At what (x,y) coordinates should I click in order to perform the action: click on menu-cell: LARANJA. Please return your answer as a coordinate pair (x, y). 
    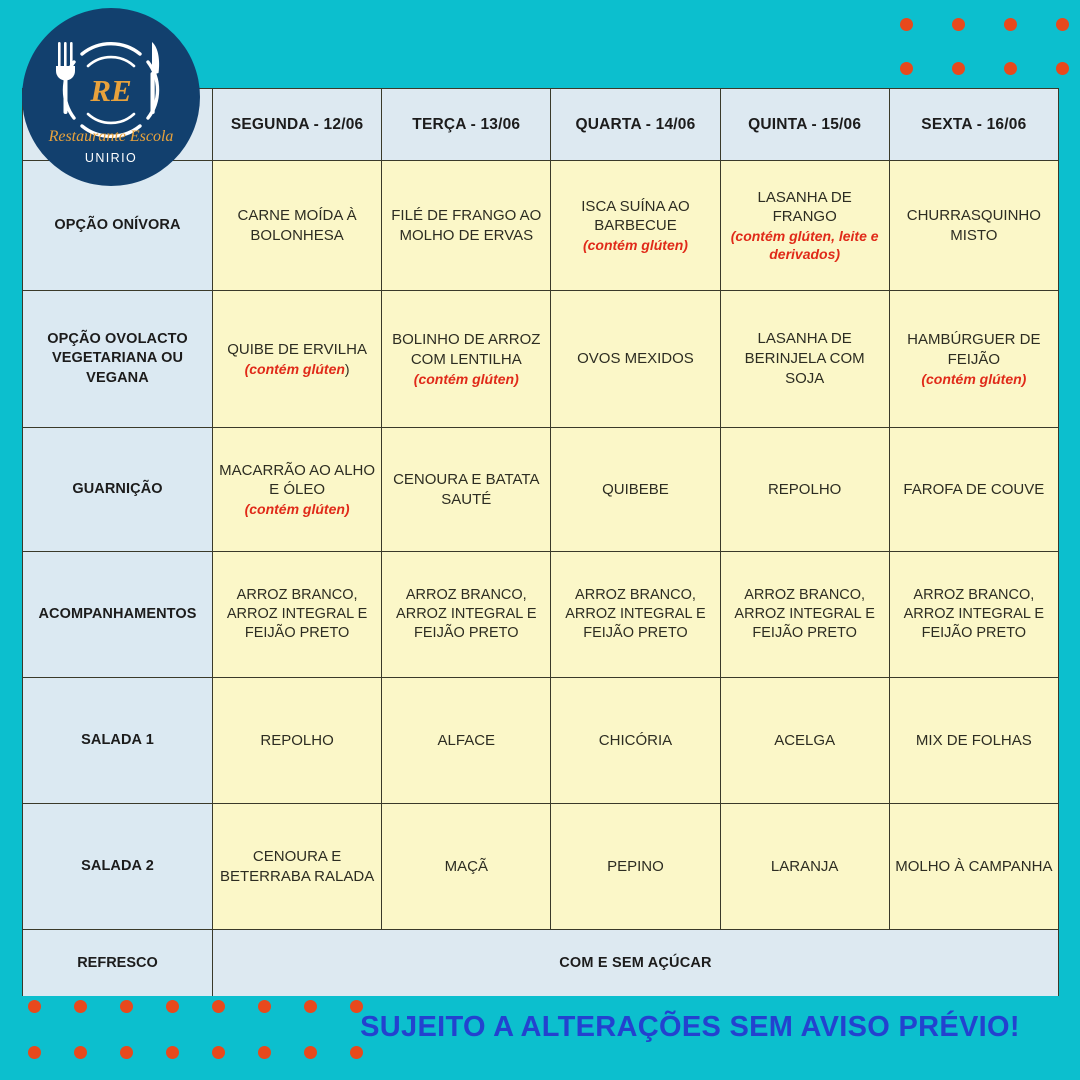
    Looking at the image, I should click on (804, 866).